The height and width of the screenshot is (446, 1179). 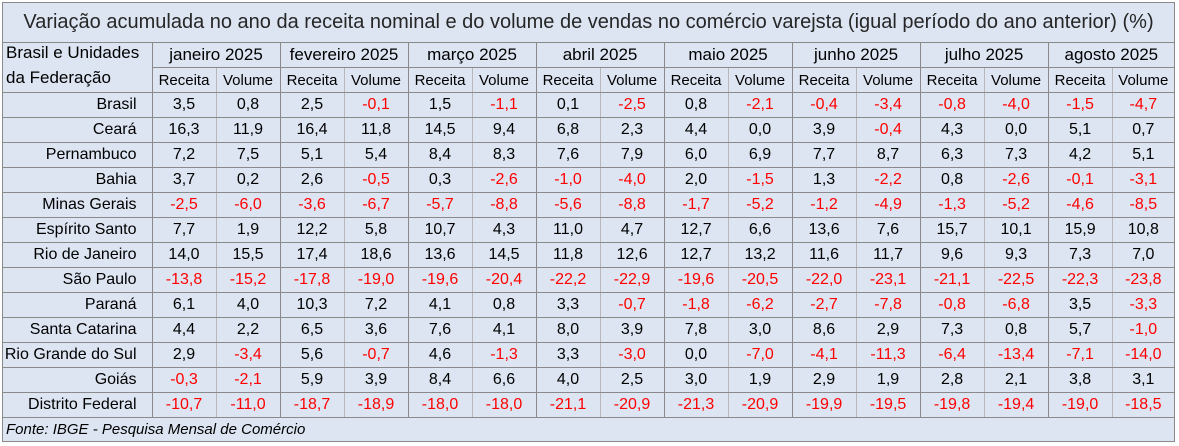 What do you see at coordinates (312, 205) in the screenshot?
I see `receita-cell: -3,6` at bounding box center [312, 205].